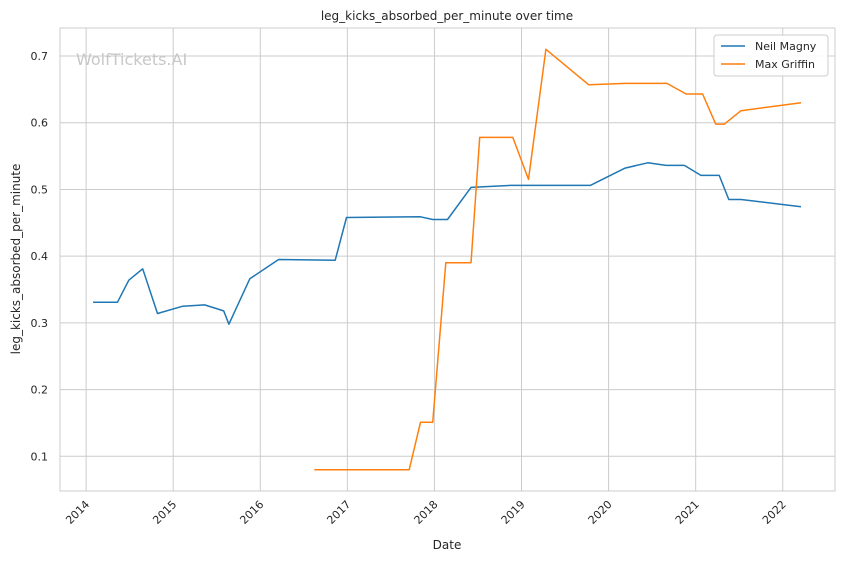 This screenshot has height=561, width=844. I want to click on x-tick-label: 2022, so click(774, 512).